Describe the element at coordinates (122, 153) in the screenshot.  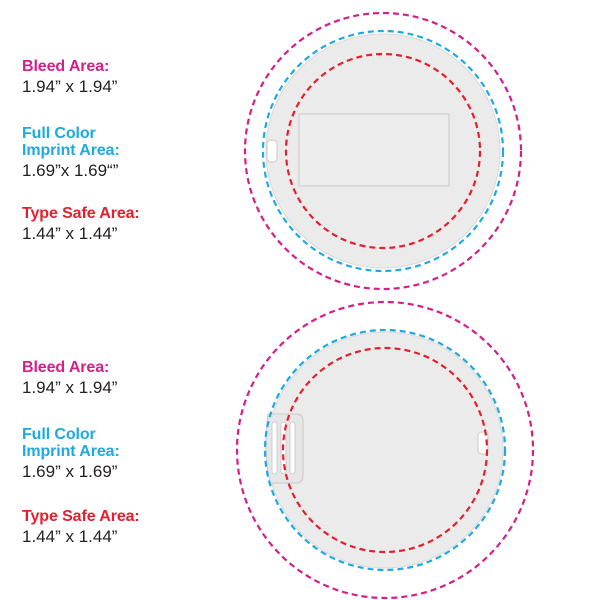
I see `imprint-label-top: Full Color Imprint Area: 1.69”x 1.69“”` at that location.